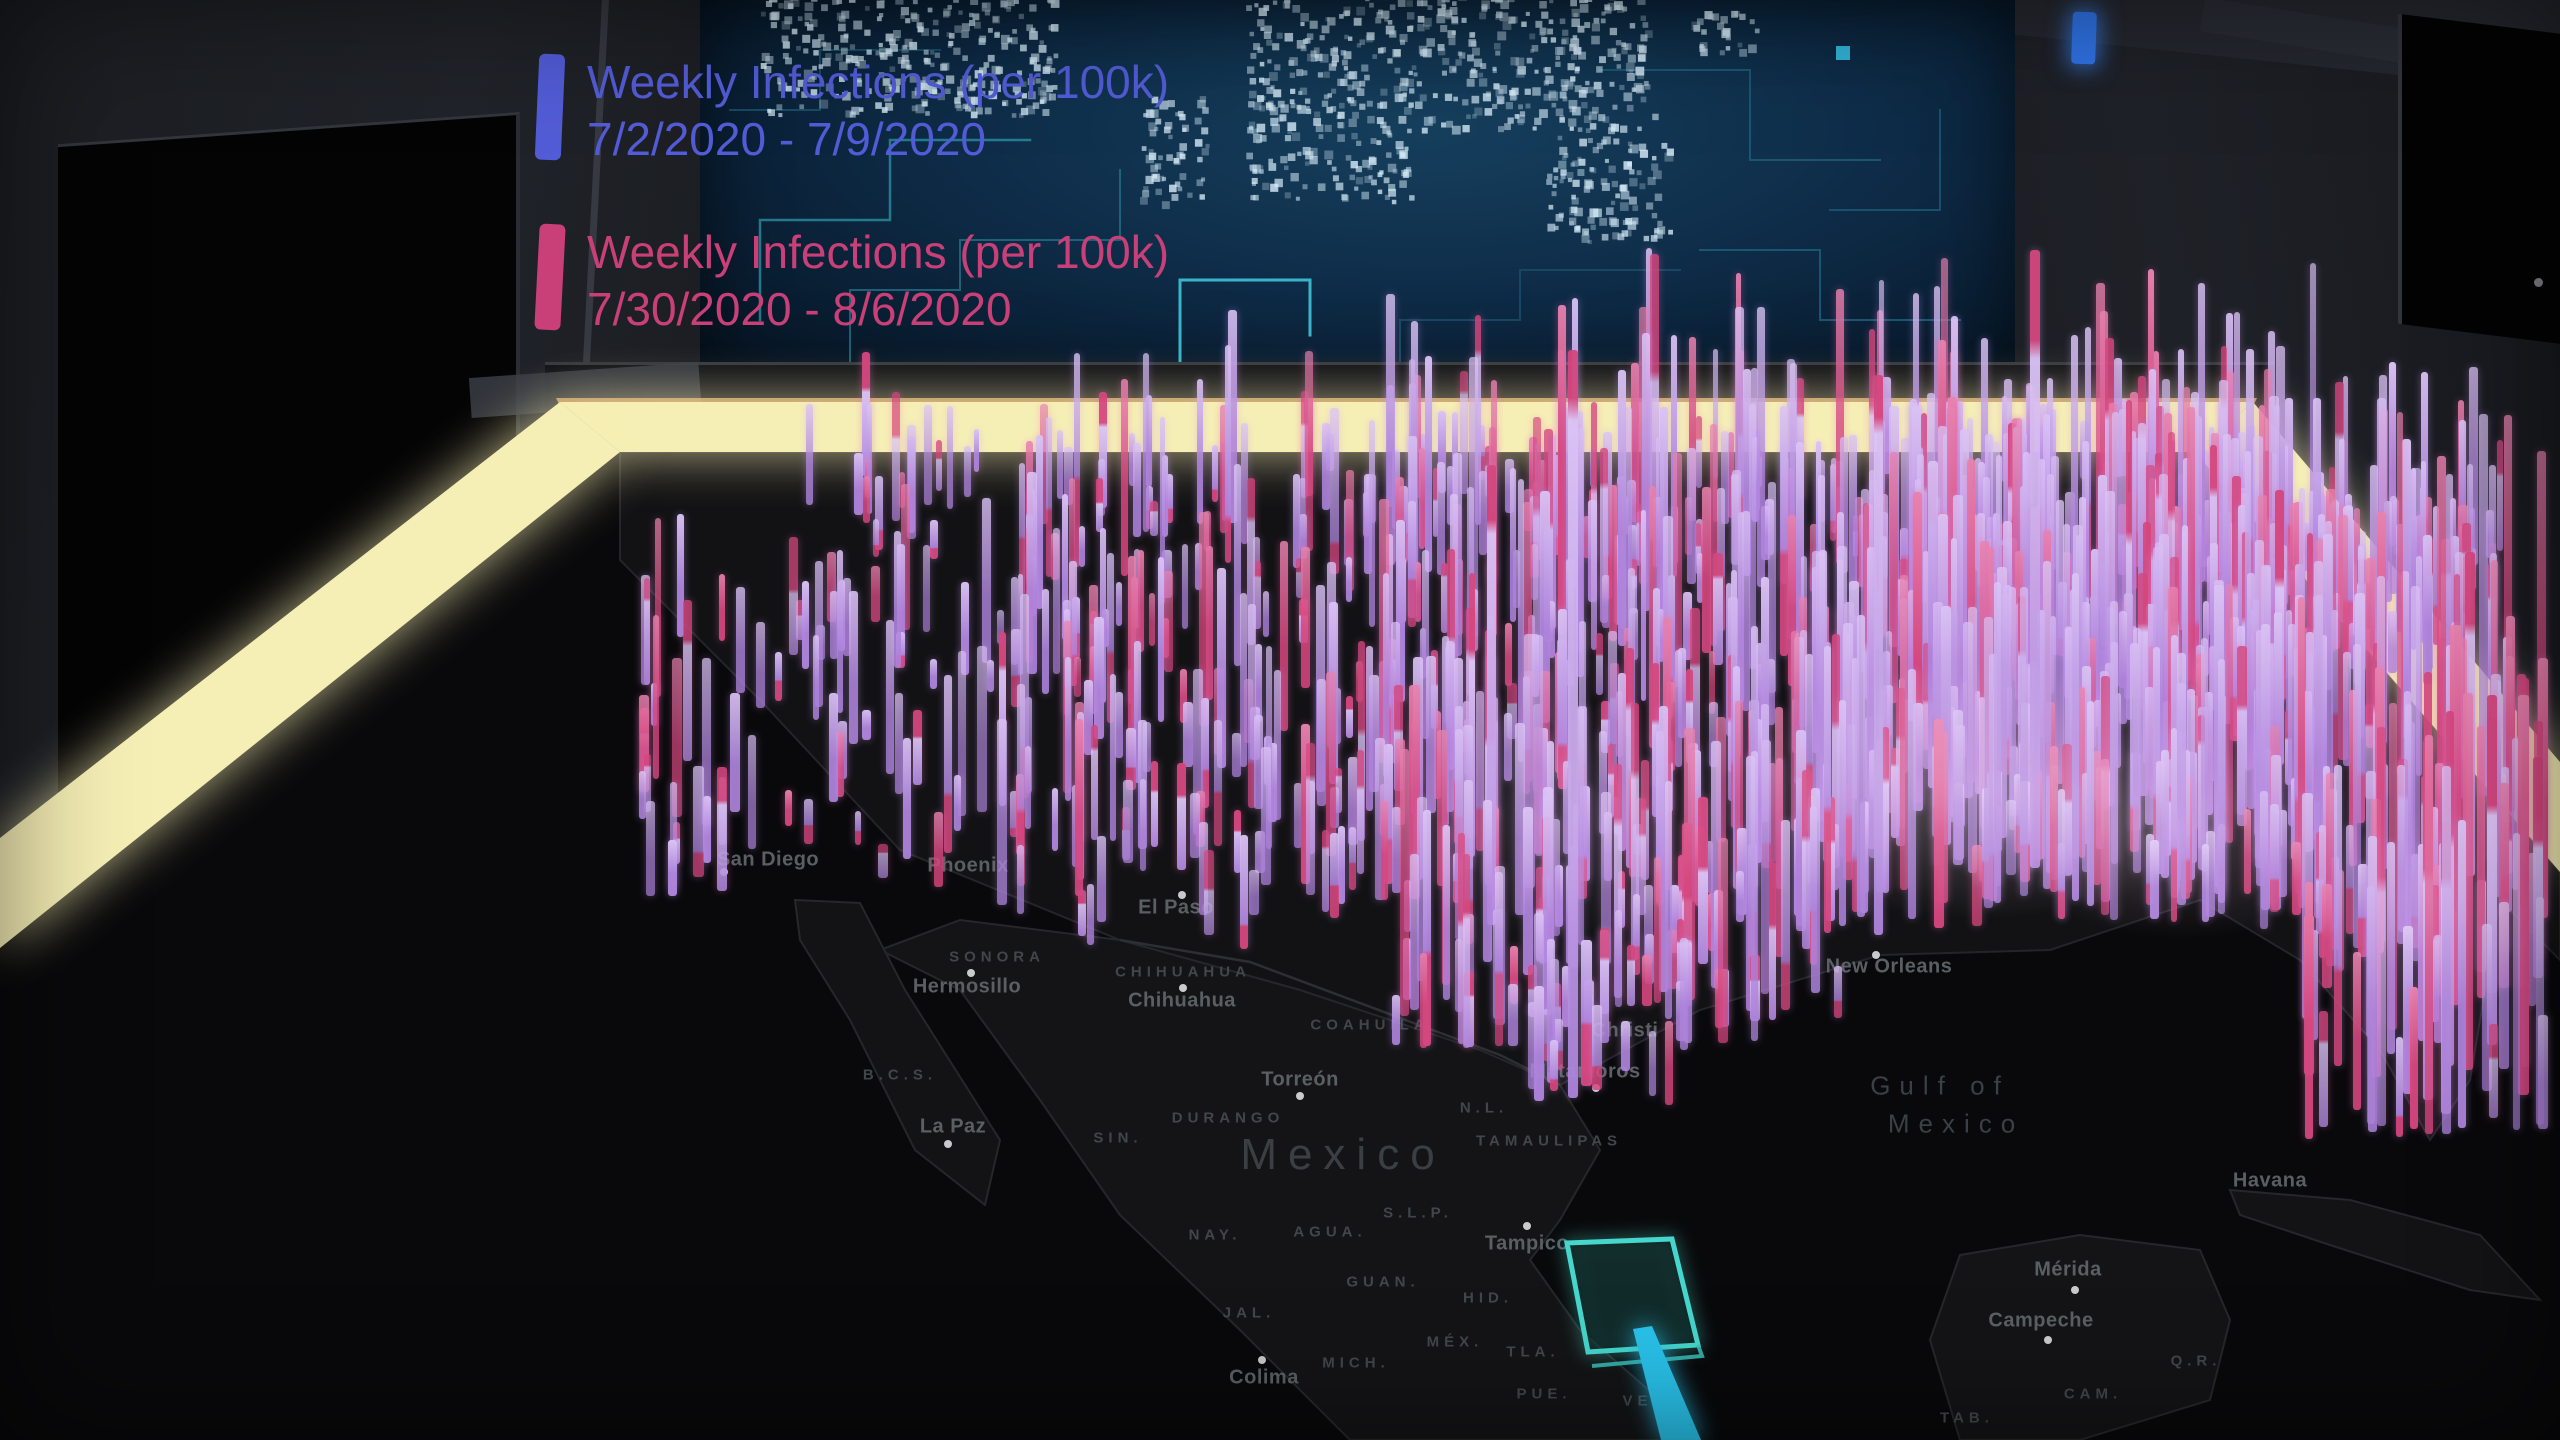  I want to click on cuba-island, so click(2385, 1245).